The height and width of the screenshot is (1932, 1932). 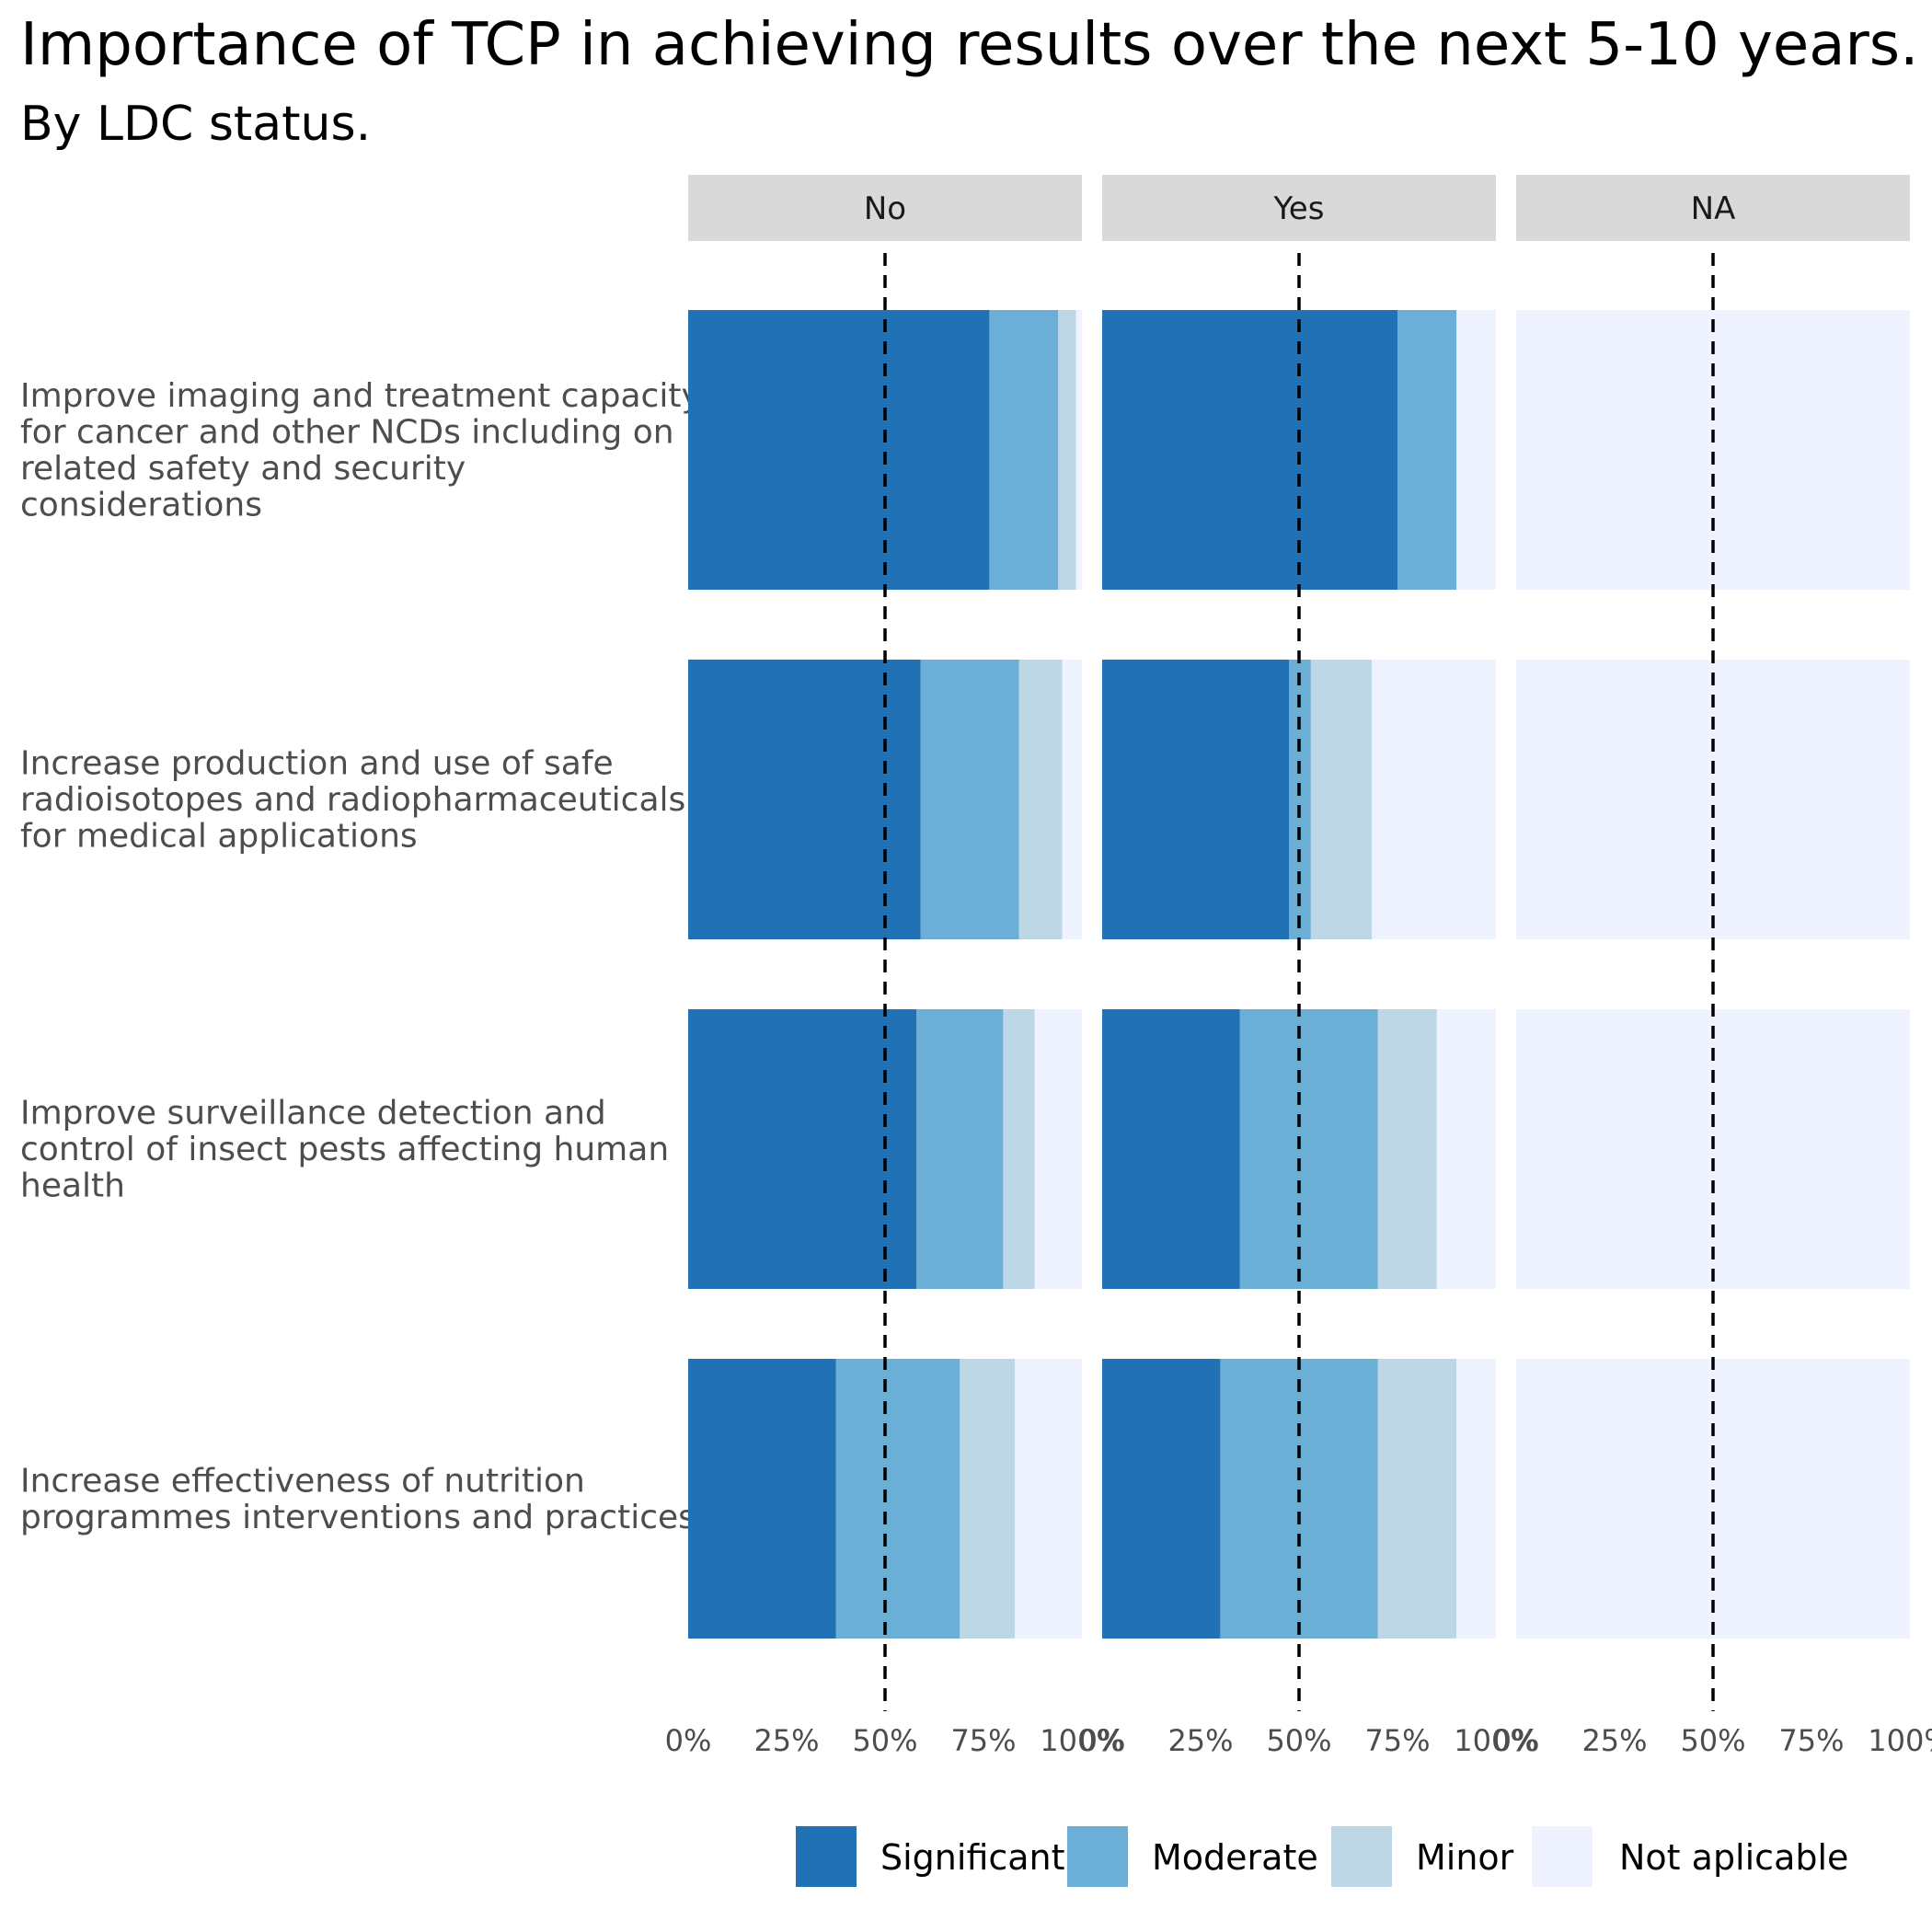 I want to click on chart-subtitle: By LDC status., so click(x=195, y=124).